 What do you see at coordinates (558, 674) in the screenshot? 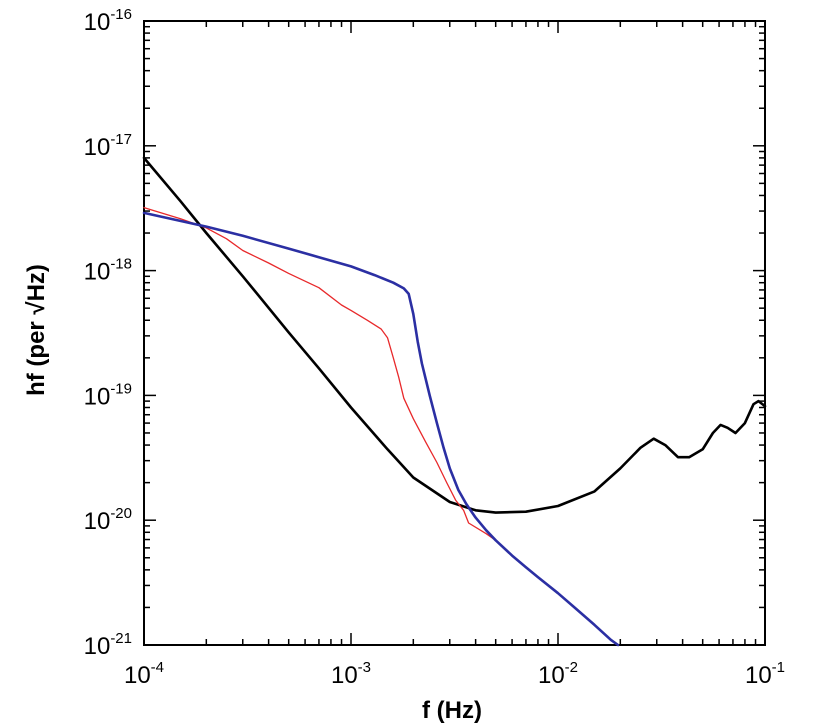
I see `x-tick-label: 10⁻²` at bounding box center [558, 674].